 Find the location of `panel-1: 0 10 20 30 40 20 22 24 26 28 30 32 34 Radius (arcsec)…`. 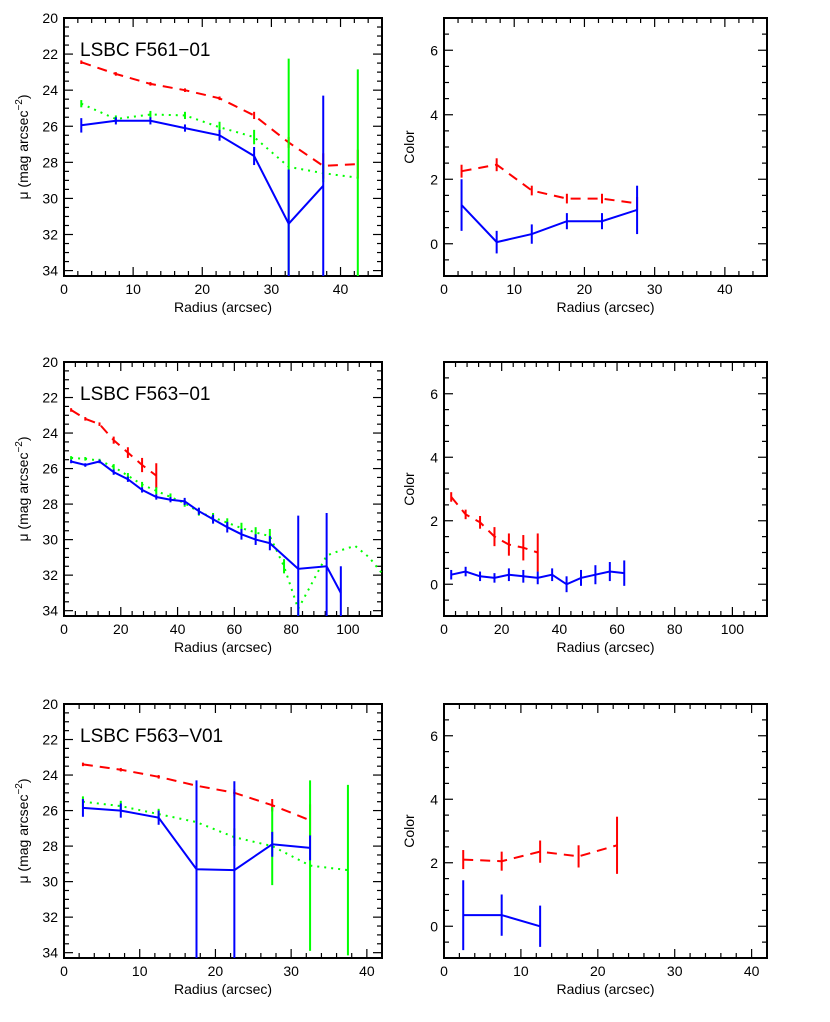

panel-1: 0 10 20 30 40 20 22 24 26 28 30 32 34 Radius (arcsec)… is located at coordinates (198, 162).